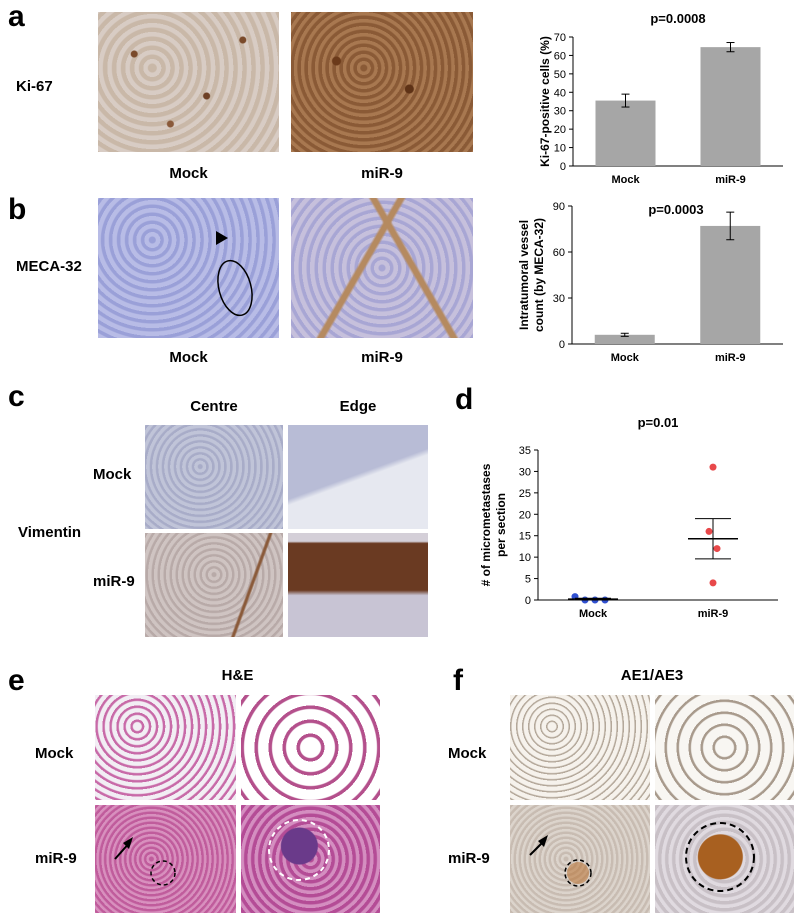 The image size is (800, 923). What do you see at coordinates (560, 93) in the screenshot?
I see `y-tick-label: 40` at bounding box center [560, 93].